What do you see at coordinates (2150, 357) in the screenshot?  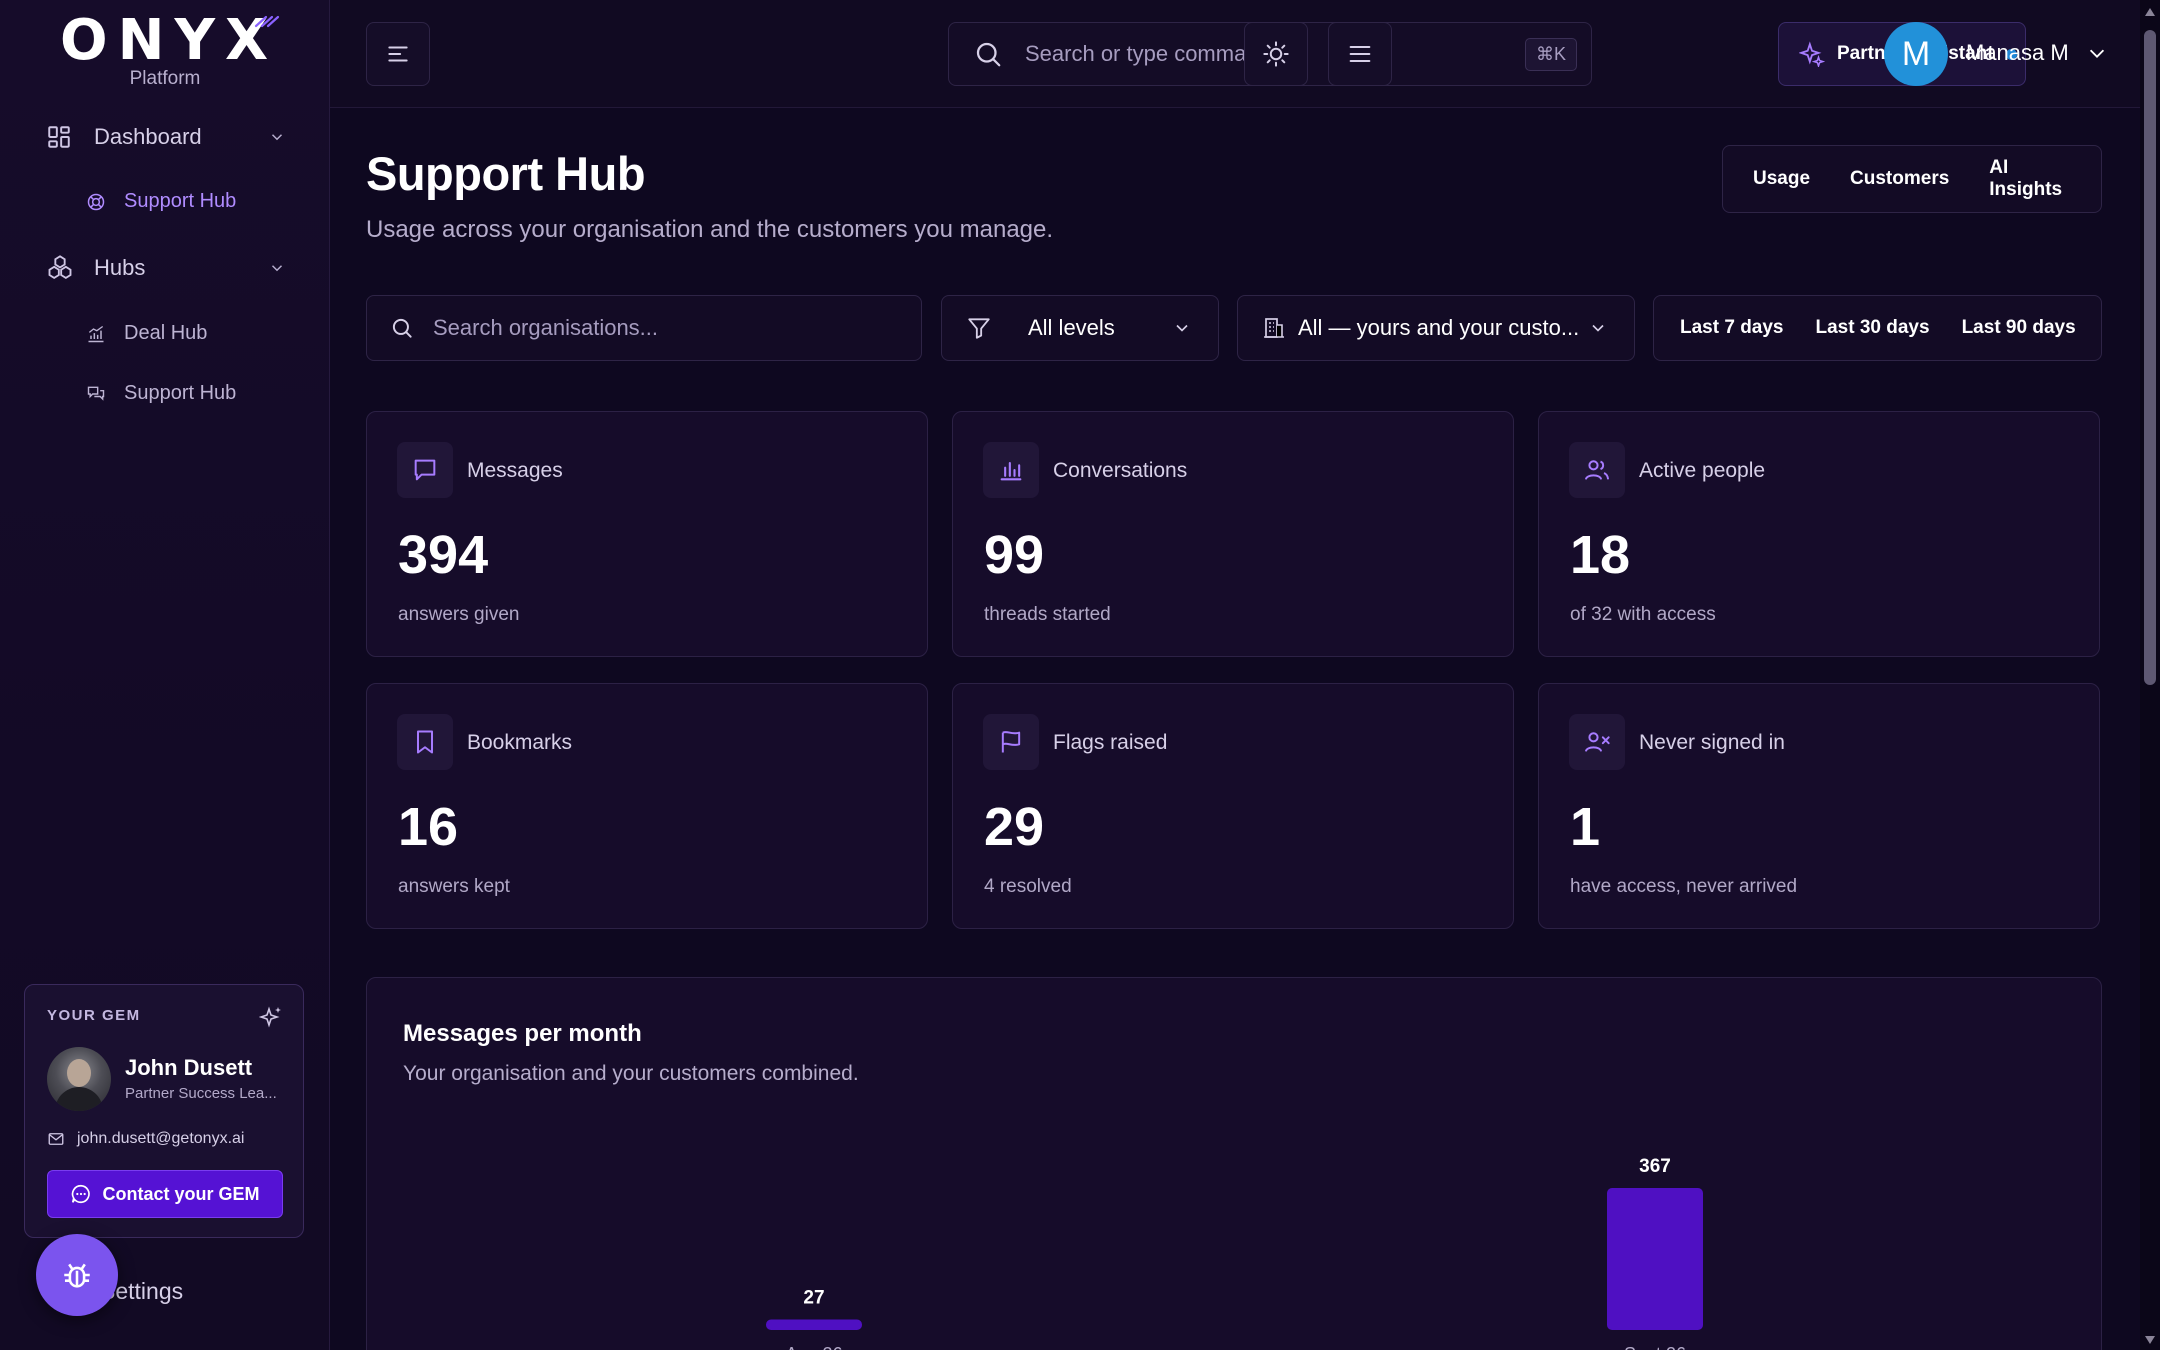 I see `scrollbar-thumb` at bounding box center [2150, 357].